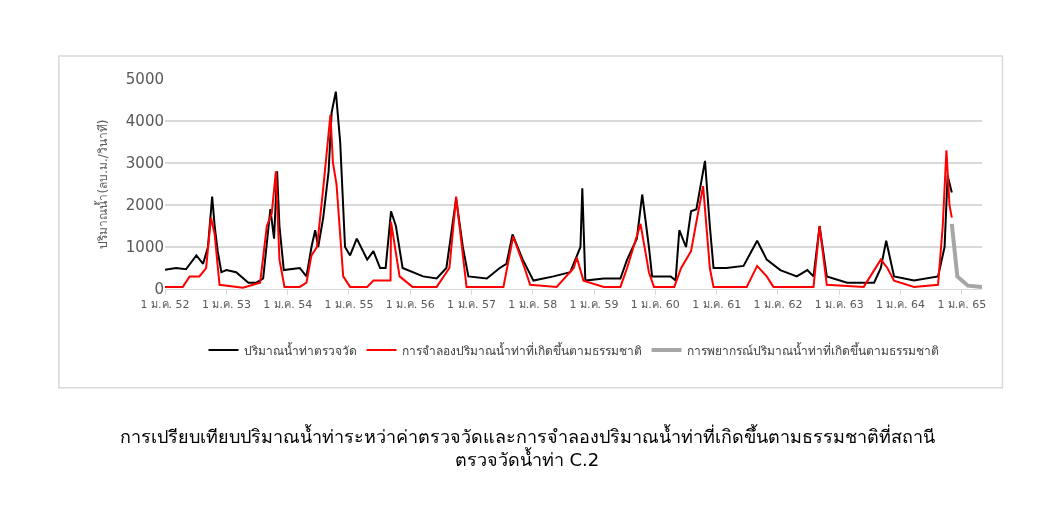  I want to click on y-tick-label: 4000, so click(144, 121).